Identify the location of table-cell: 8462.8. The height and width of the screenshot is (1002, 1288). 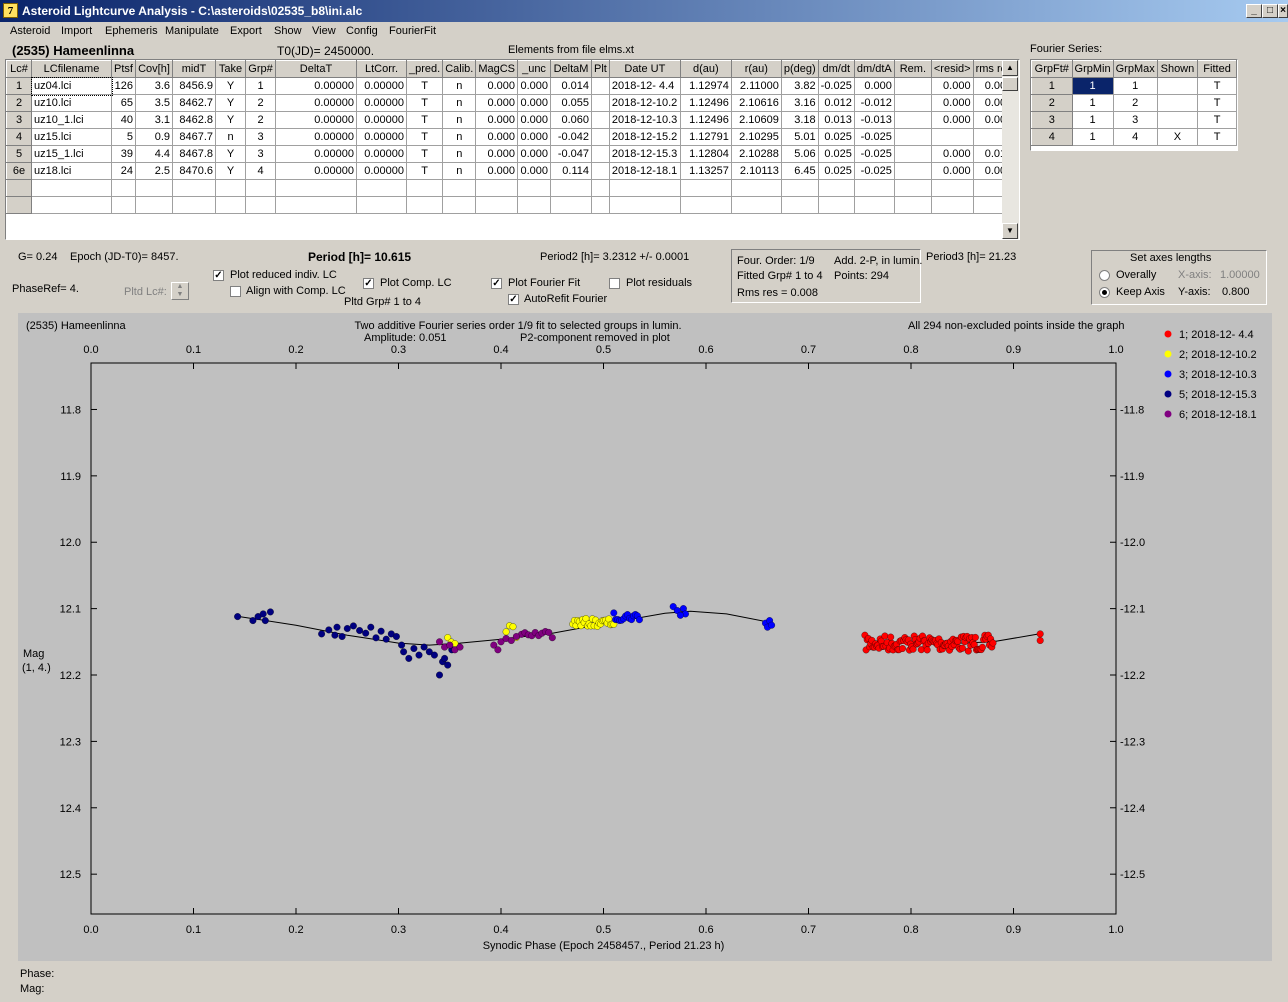
(194, 120).